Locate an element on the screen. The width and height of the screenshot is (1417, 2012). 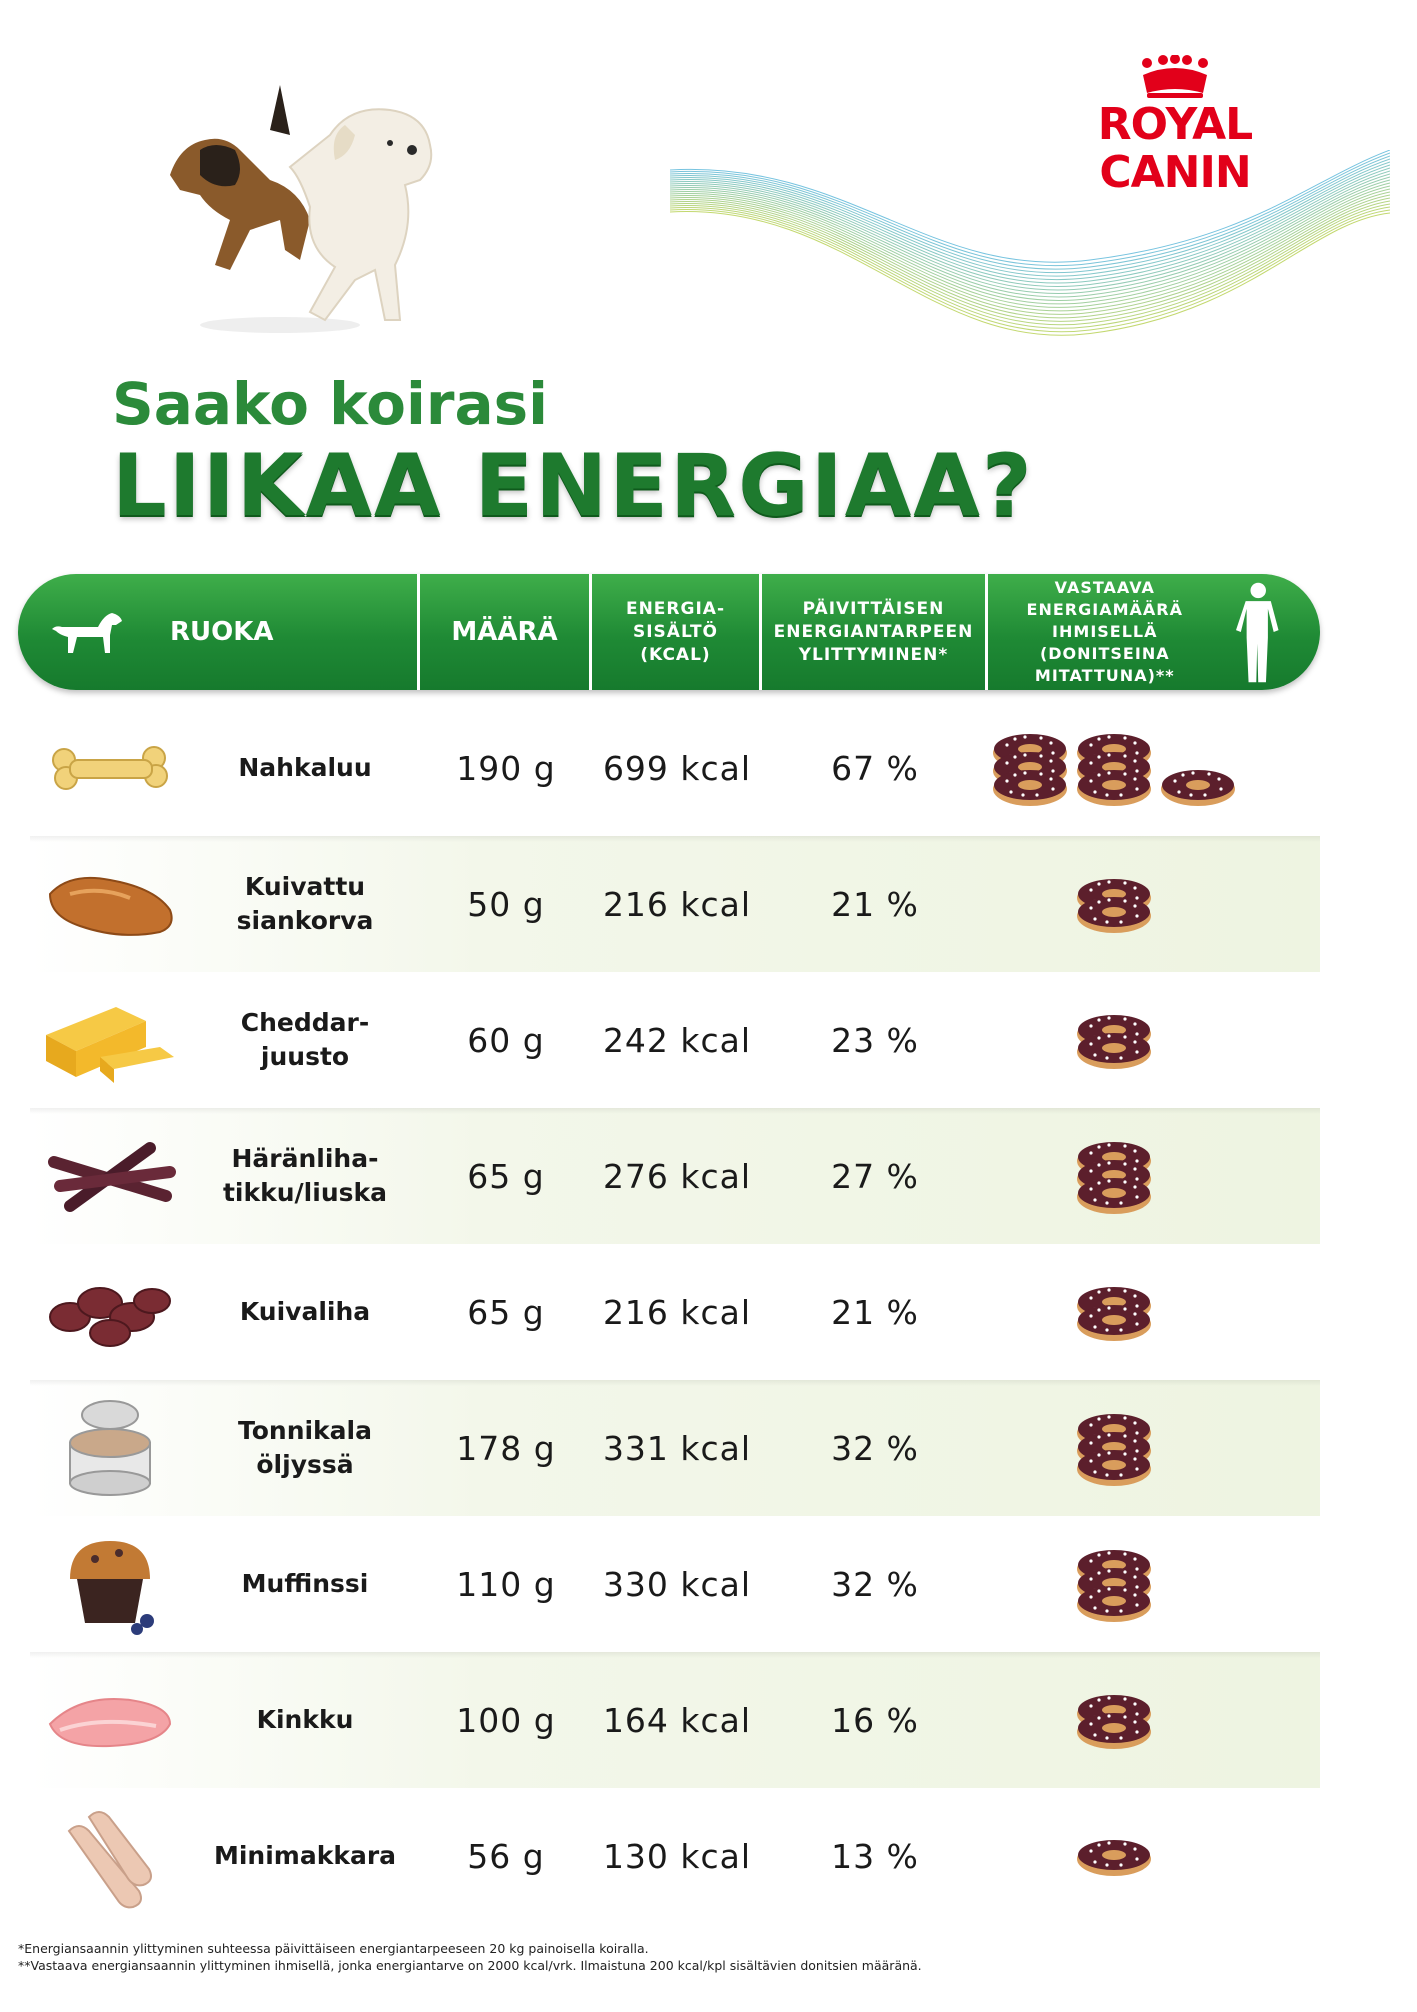
tuna-can-icon is located at coordinates (110, 1448).